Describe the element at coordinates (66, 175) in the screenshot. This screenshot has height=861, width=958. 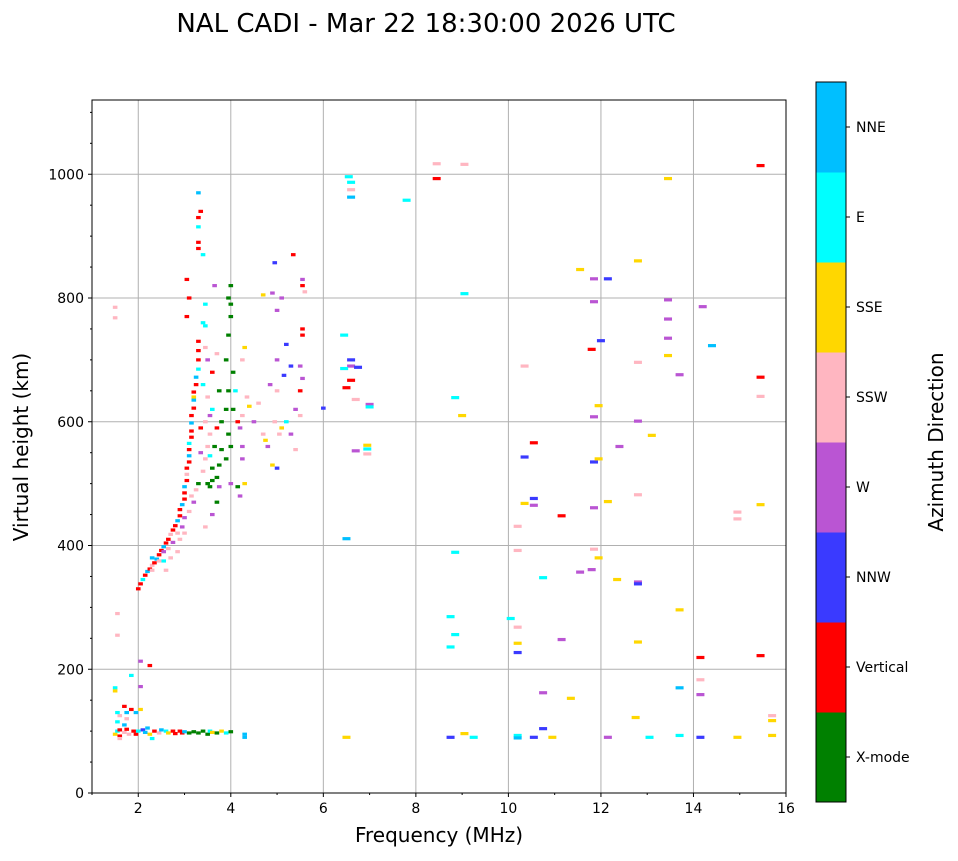
I see `y-tick-label: 1000` at that location.